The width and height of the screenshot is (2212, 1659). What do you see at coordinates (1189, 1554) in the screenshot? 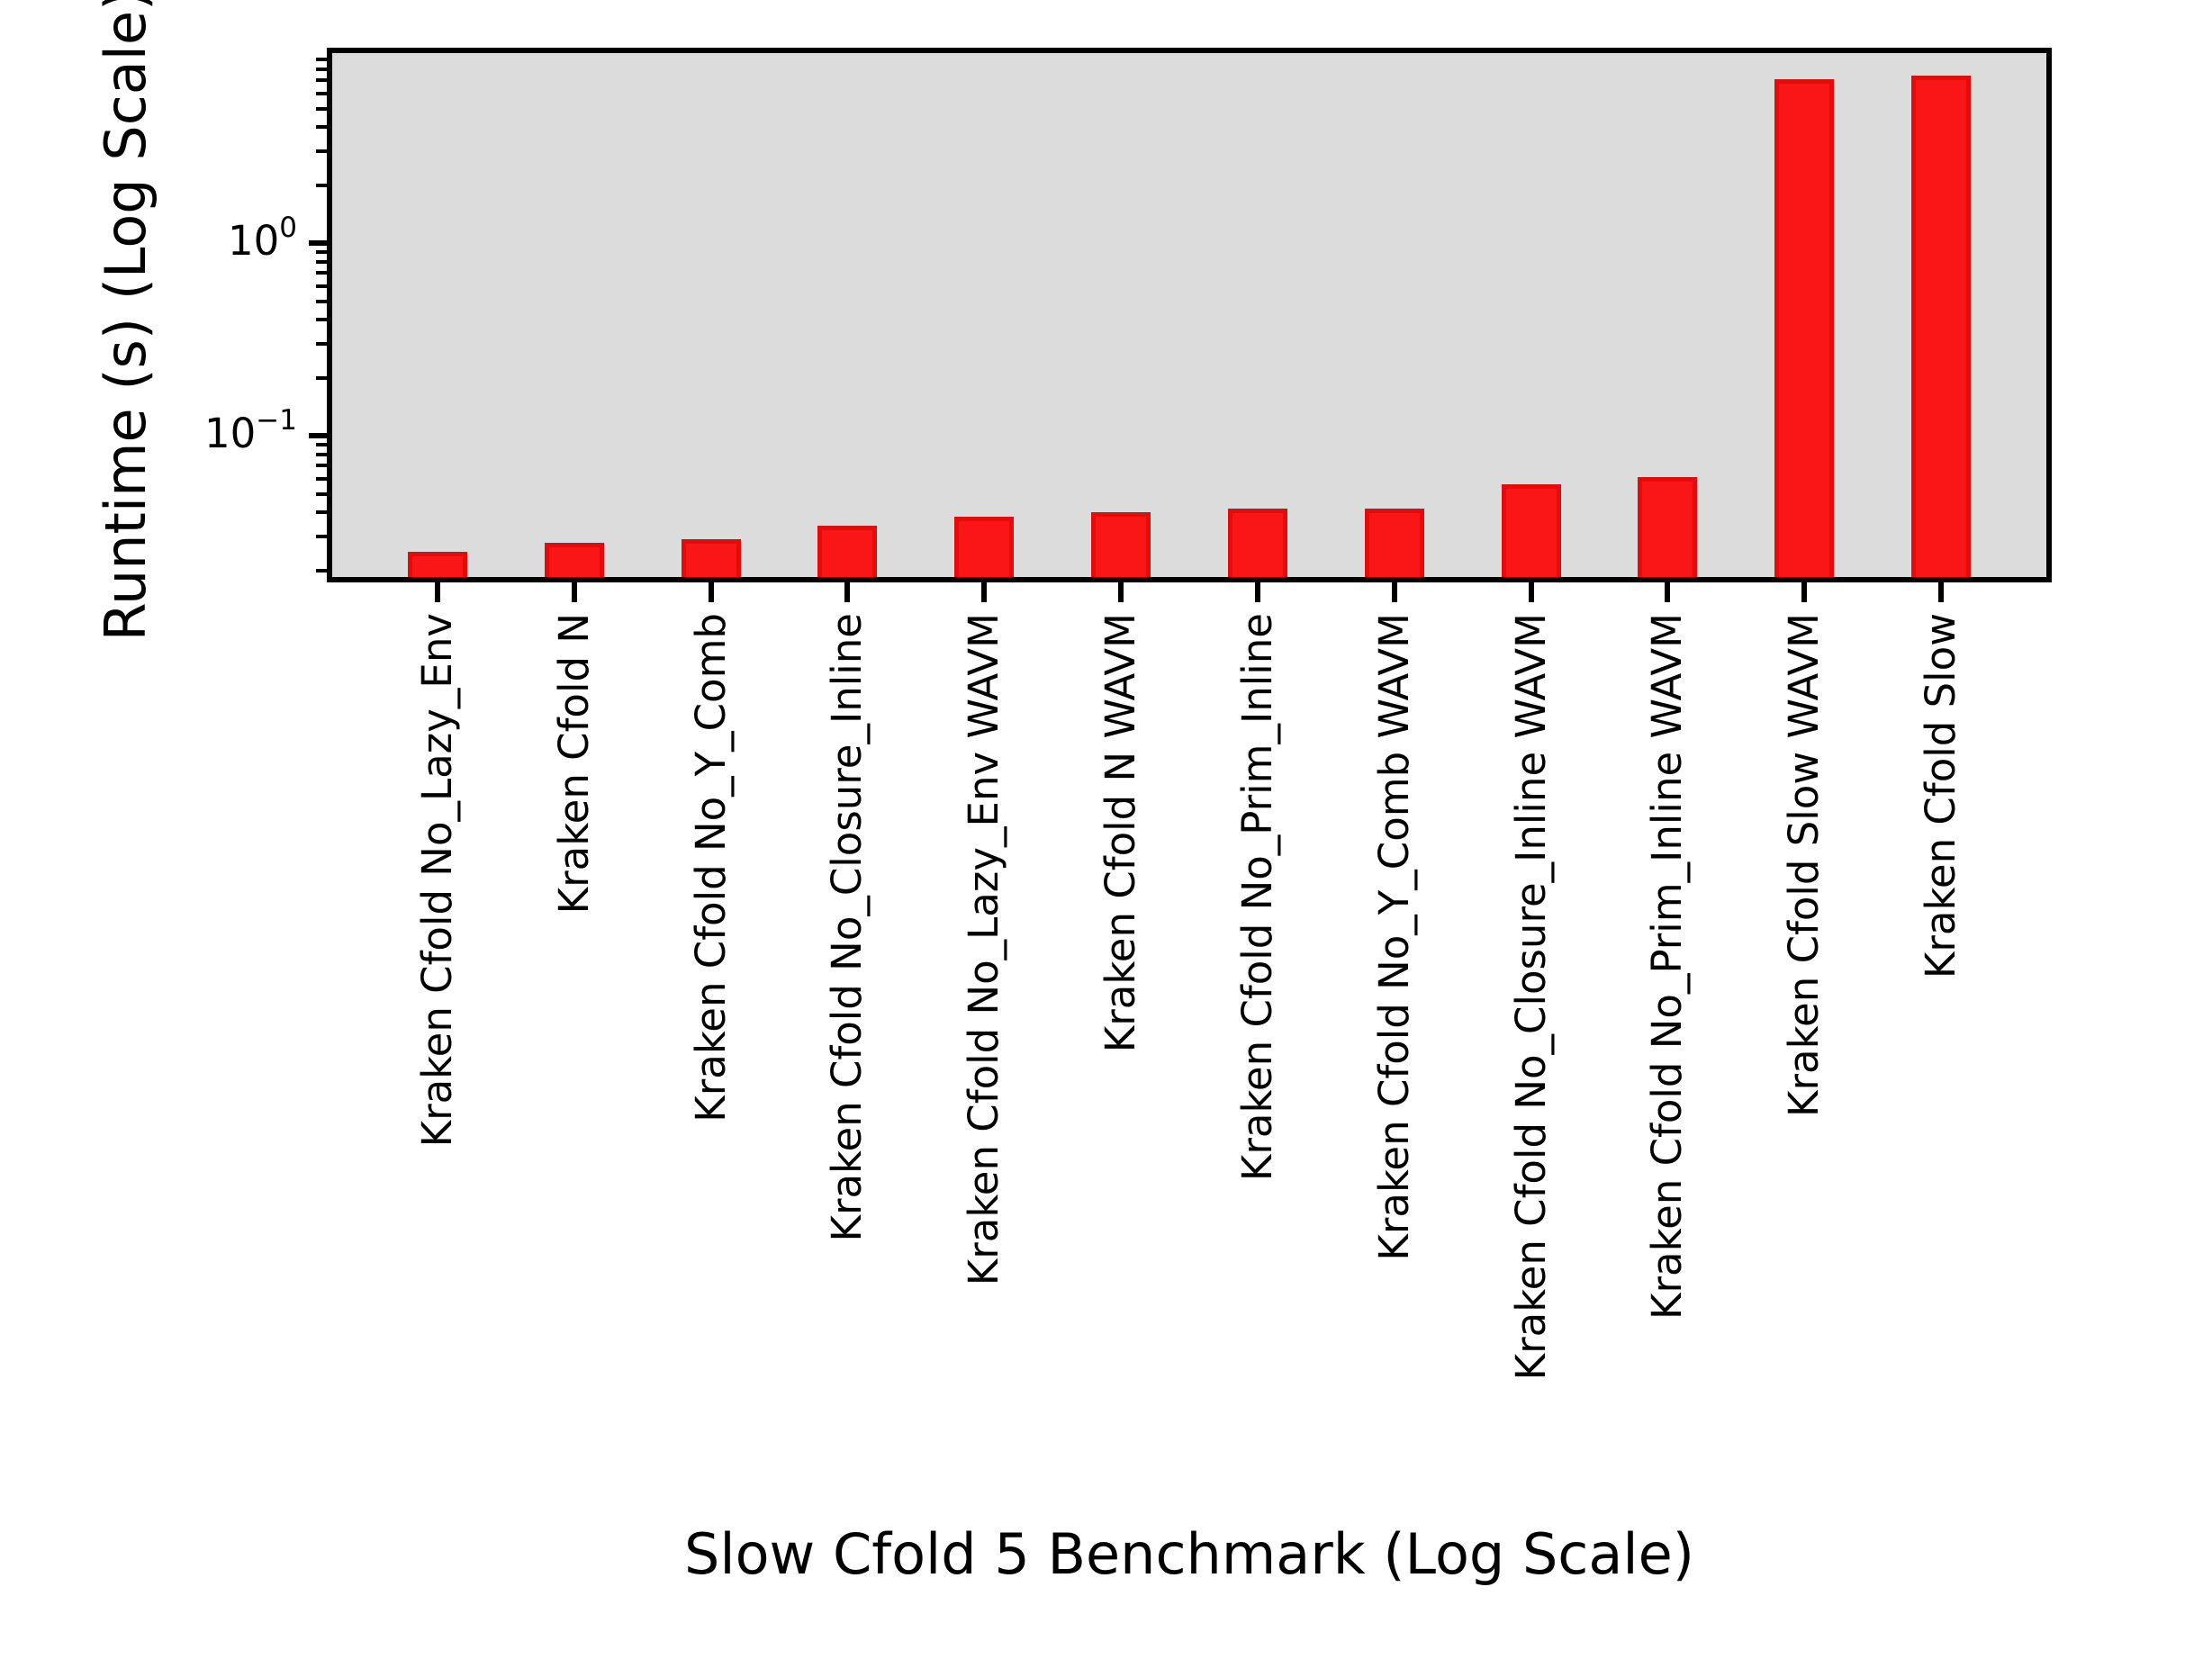
I see `x-axis-title: Slow Cfold 5 Benchmark (Log Scale)` at bounding box center [1189, 1554].